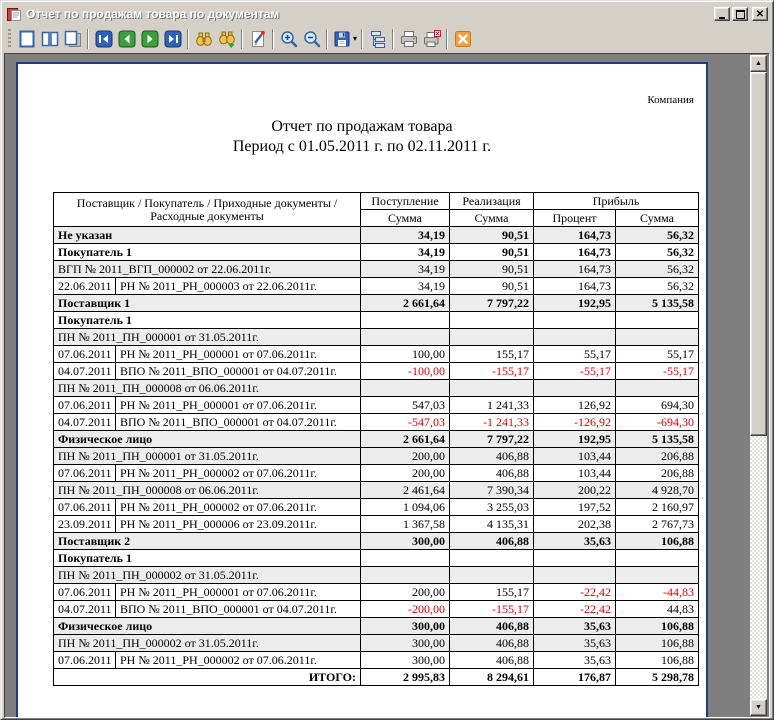 The image size is (774, 720). I want to click on row-value-cell: 90,51, so click(492, 286).